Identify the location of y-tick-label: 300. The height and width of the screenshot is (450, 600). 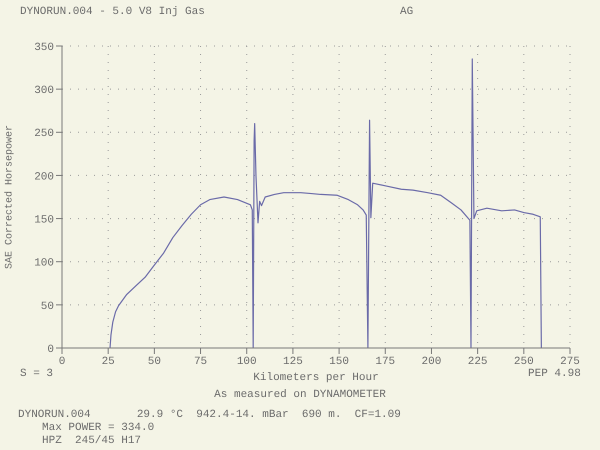
(44, 91).